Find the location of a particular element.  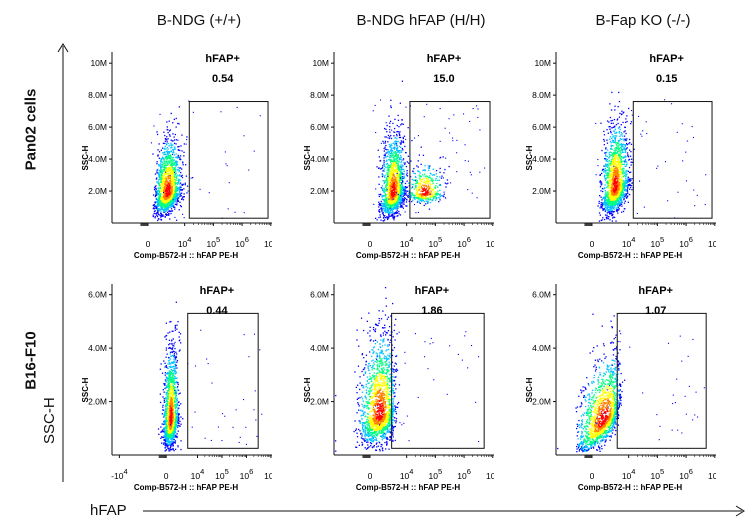

y-axis-side-label: SSC-H is located at coordinates (49, 420).